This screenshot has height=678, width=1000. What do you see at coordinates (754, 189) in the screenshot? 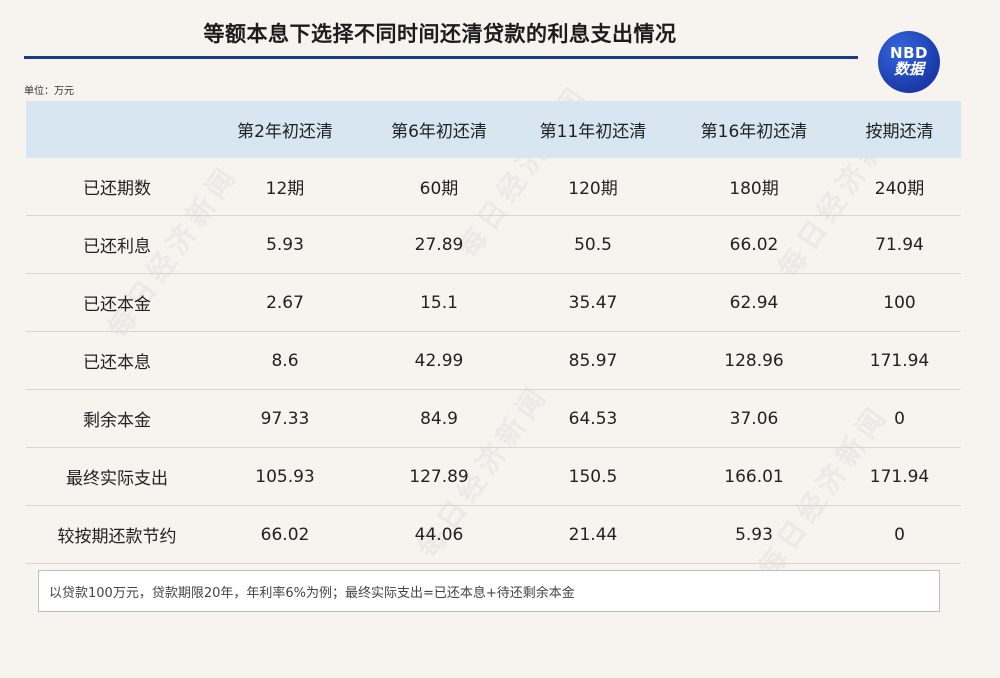
I see `table-cell: 180期` at bounding box center [754, 189].